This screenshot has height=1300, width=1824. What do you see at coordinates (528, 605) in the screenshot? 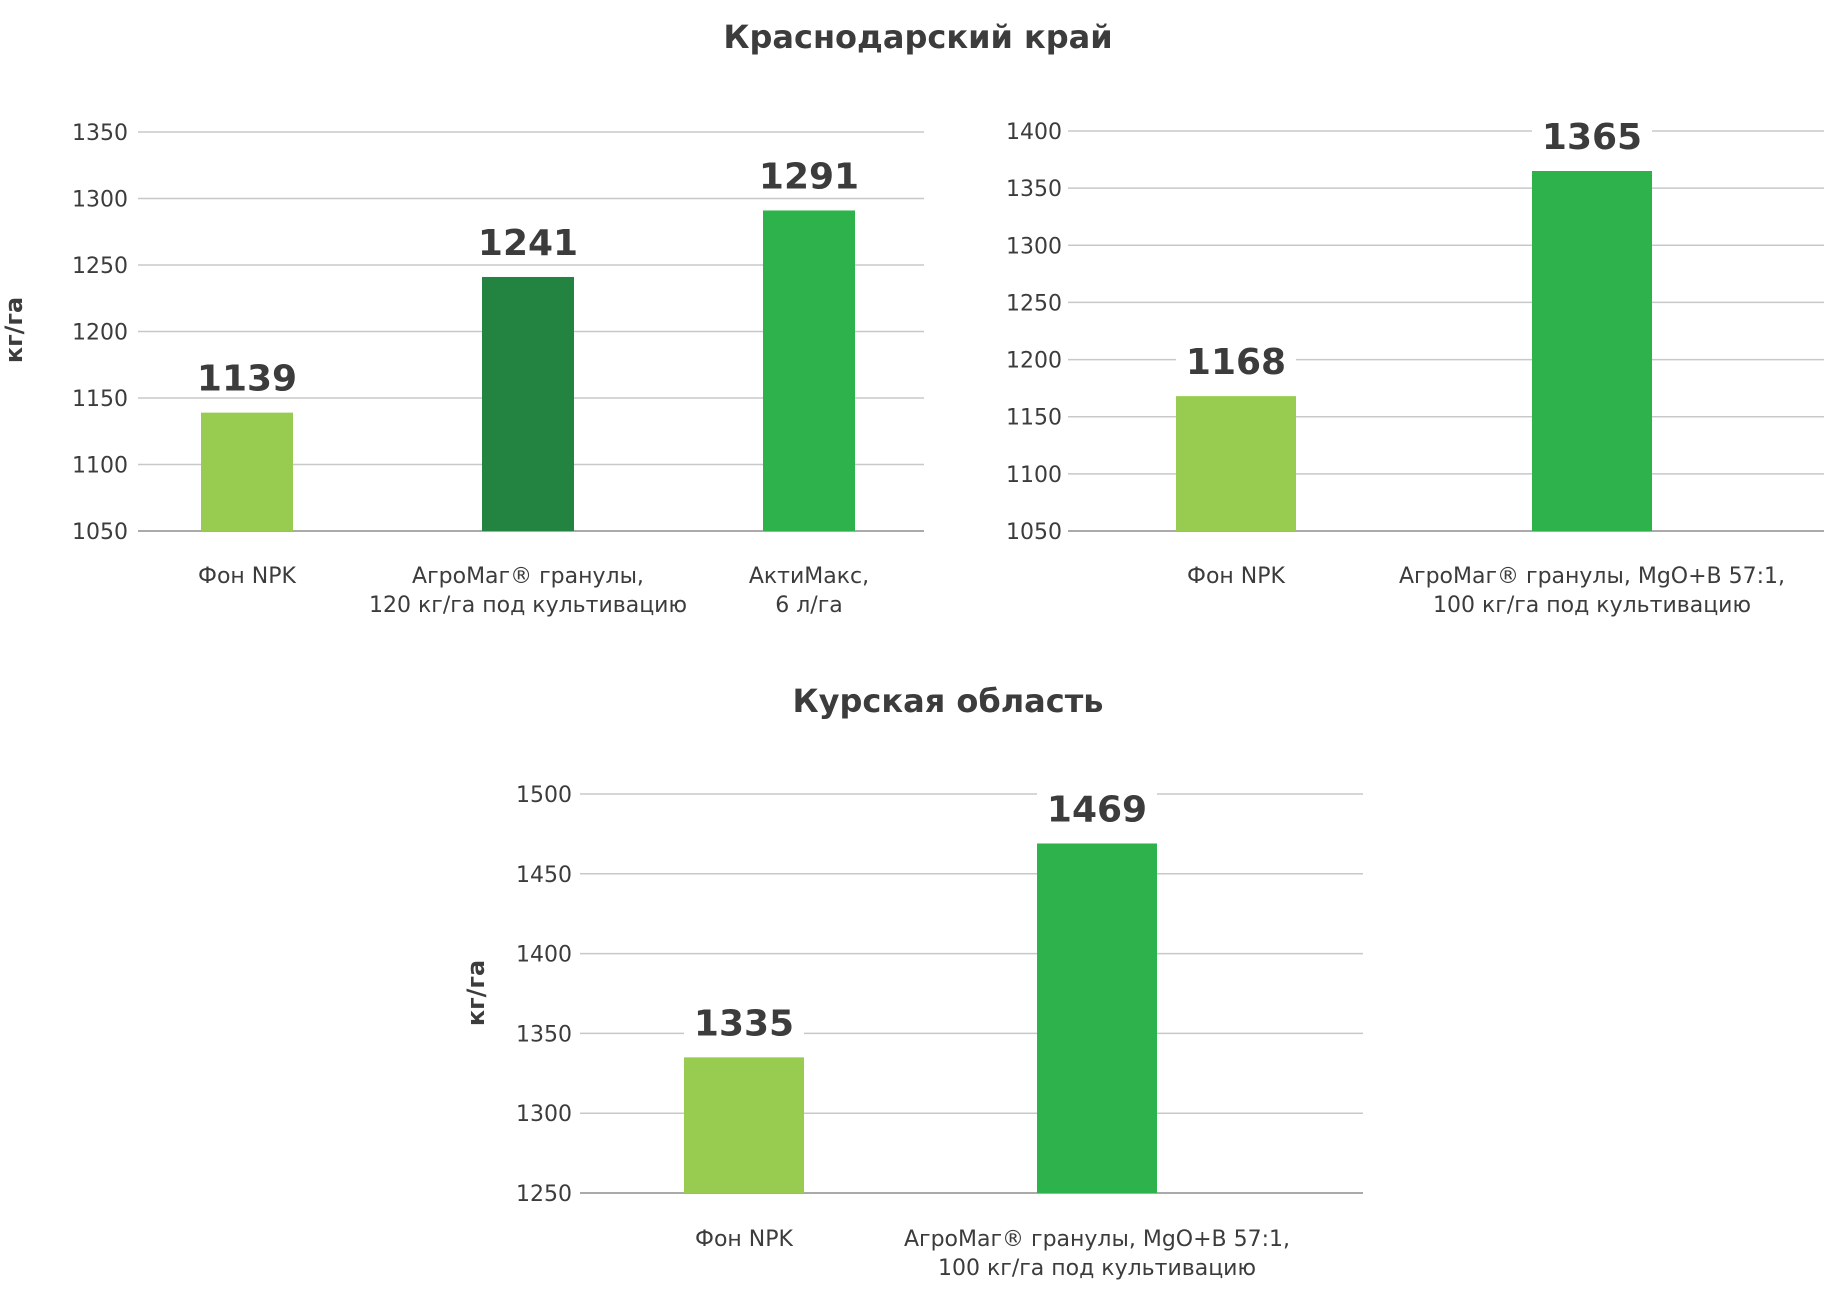
I see `category-label: 120 кг/га под культивацию` at bounding box center [528, 605].